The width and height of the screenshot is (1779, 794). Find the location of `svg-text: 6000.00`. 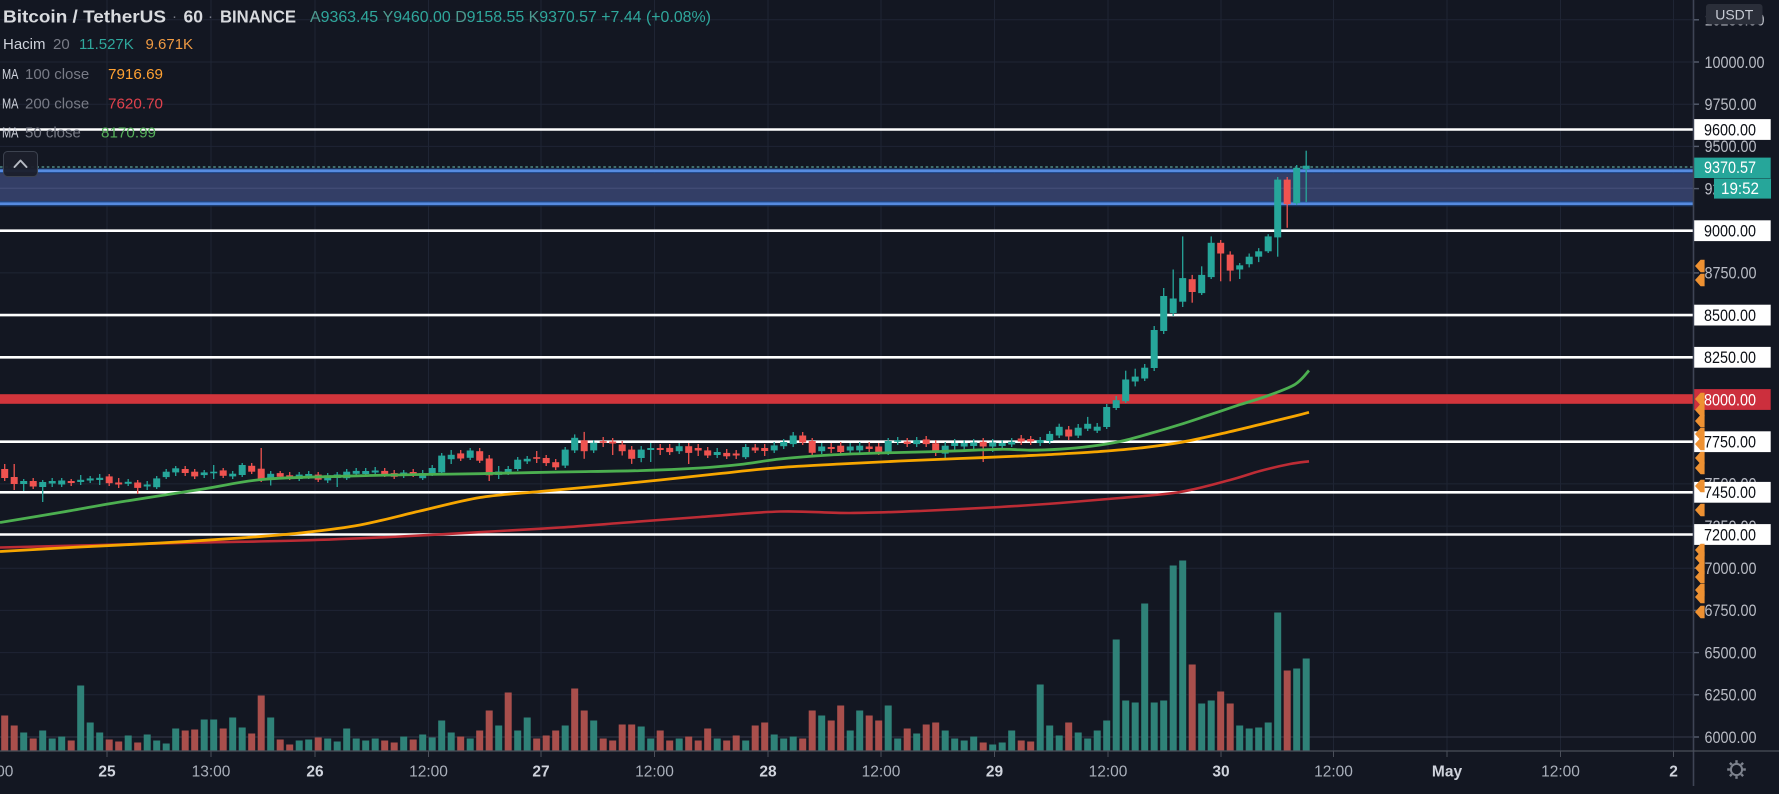

svg-text: 6000.00 is located at coordinates (1731, 738).